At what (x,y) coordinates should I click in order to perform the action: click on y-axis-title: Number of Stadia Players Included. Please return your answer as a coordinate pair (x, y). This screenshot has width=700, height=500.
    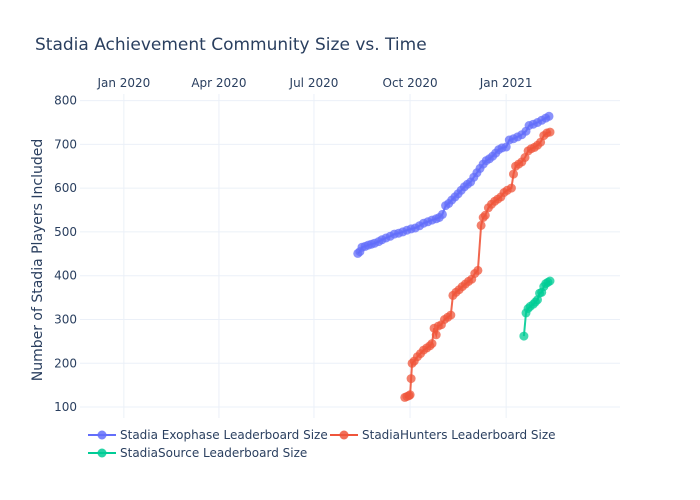
    Looking at the image, I should click on (38, 260).